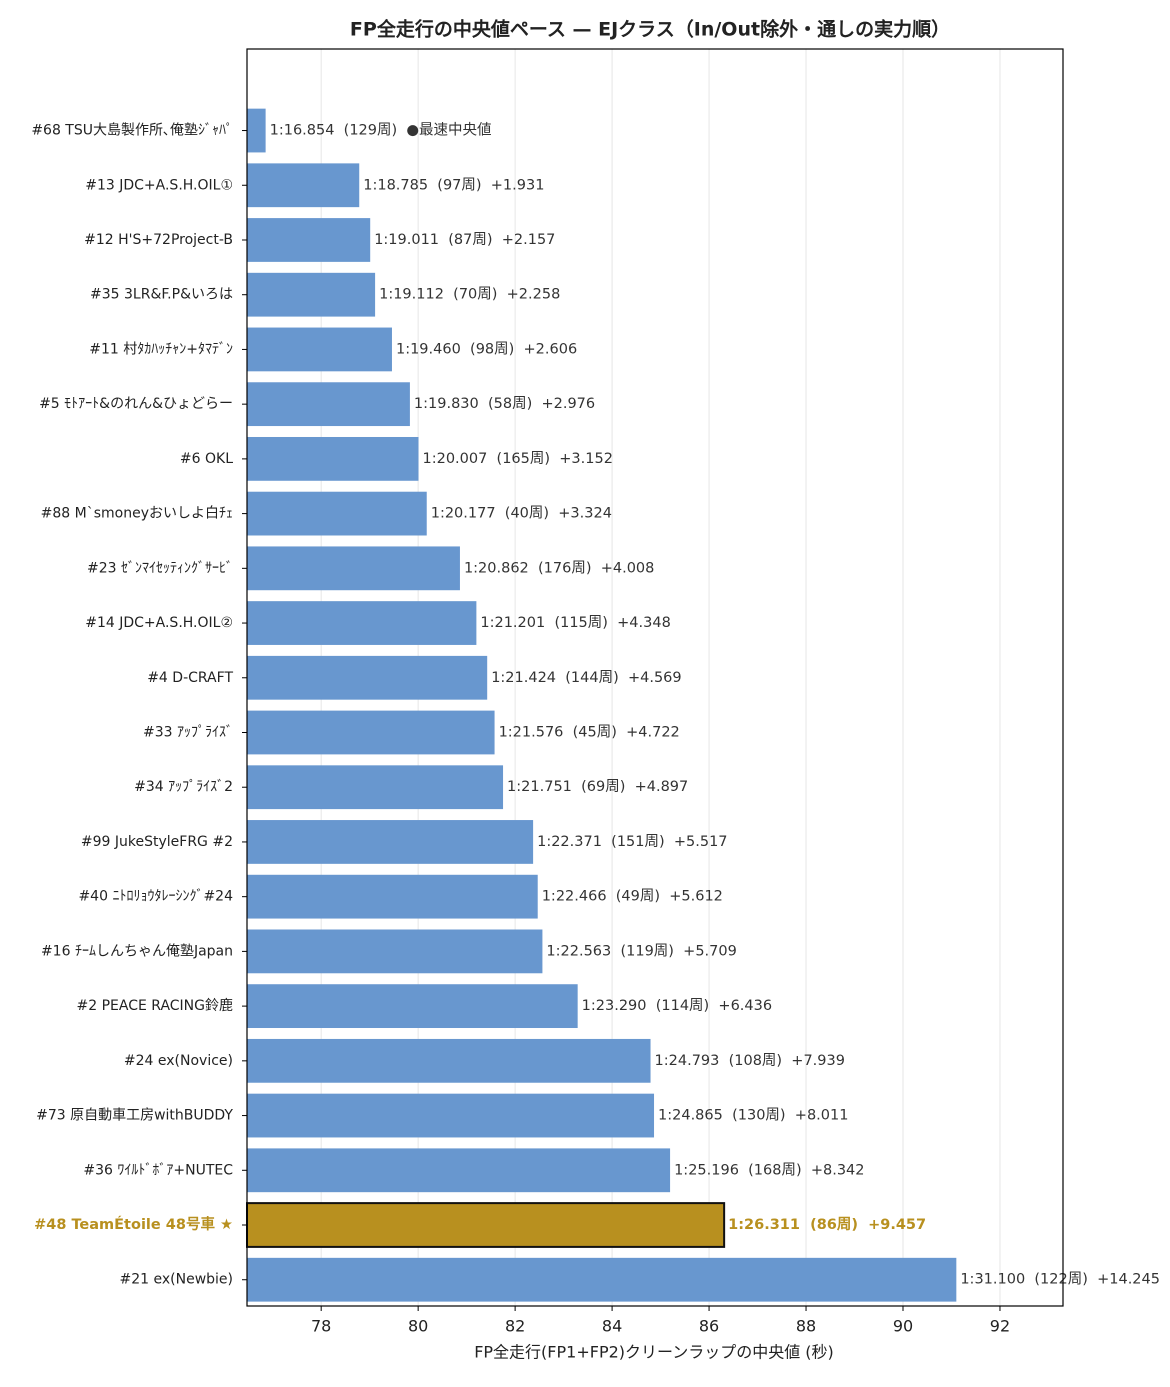 The image size is (1170, 1387). Describe the element at coordinates (517, 459) in the screenshot. I see `value-label: 1:20.007 (165周) +3.152` at that location.